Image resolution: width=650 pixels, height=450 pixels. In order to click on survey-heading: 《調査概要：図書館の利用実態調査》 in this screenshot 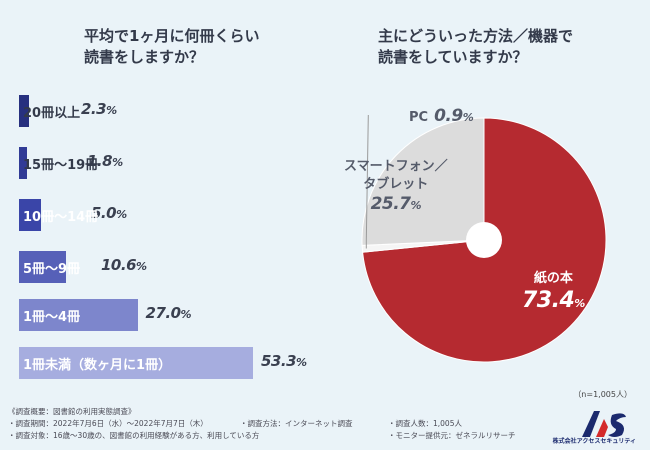, I will do `click(72, 411)`.